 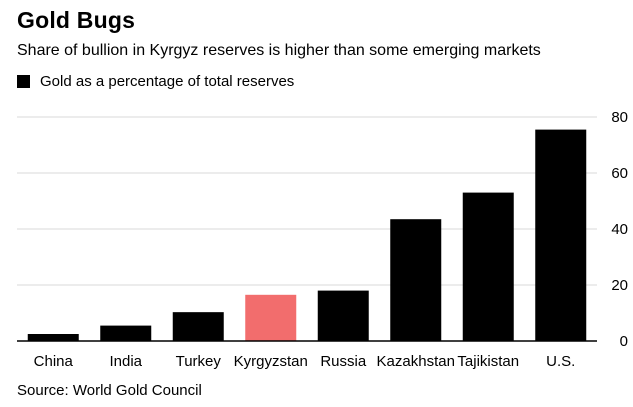 I want to click on x-tick-label: India, so click(x=125, y=361).